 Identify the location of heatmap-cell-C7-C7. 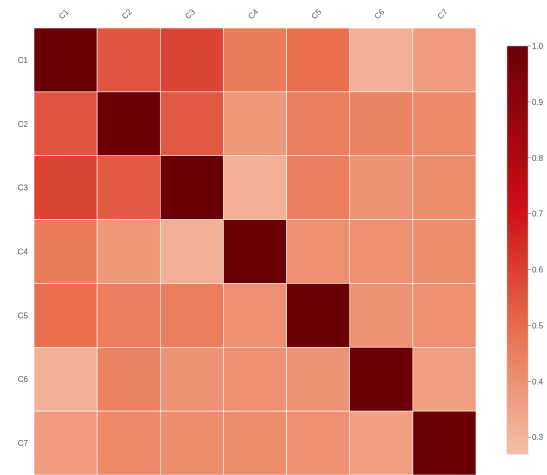
(444, 442).